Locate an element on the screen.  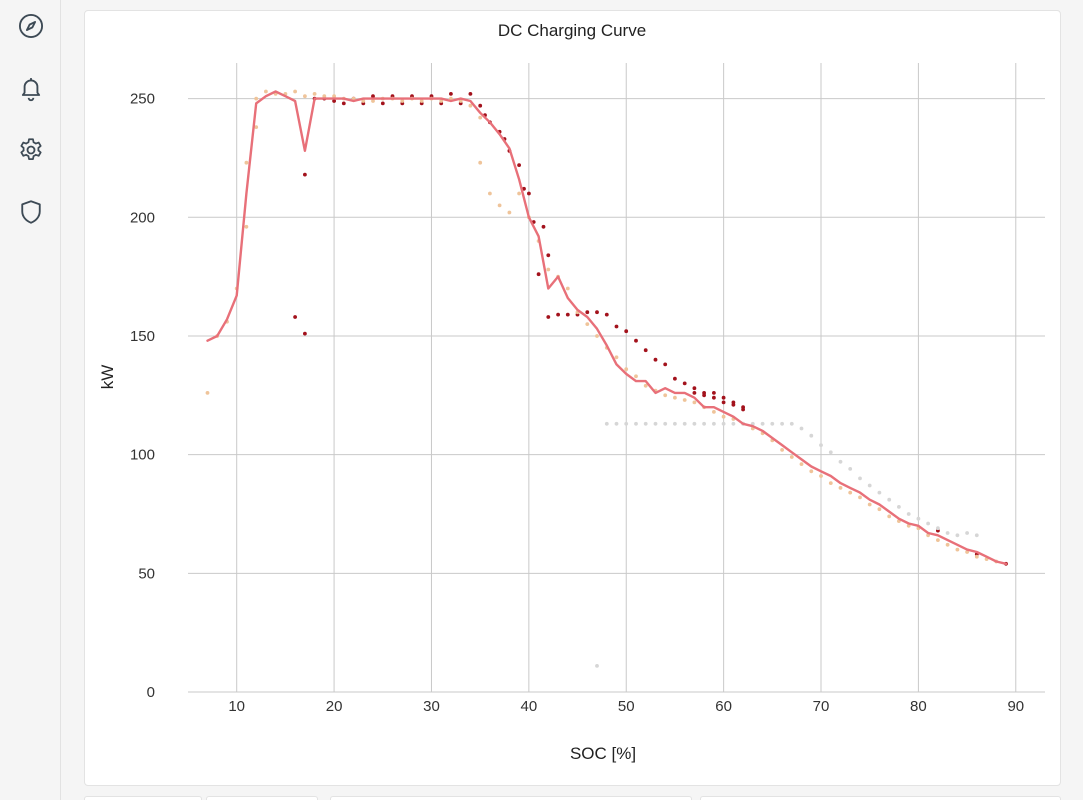
sidebar is located at coordinates (30, 400).